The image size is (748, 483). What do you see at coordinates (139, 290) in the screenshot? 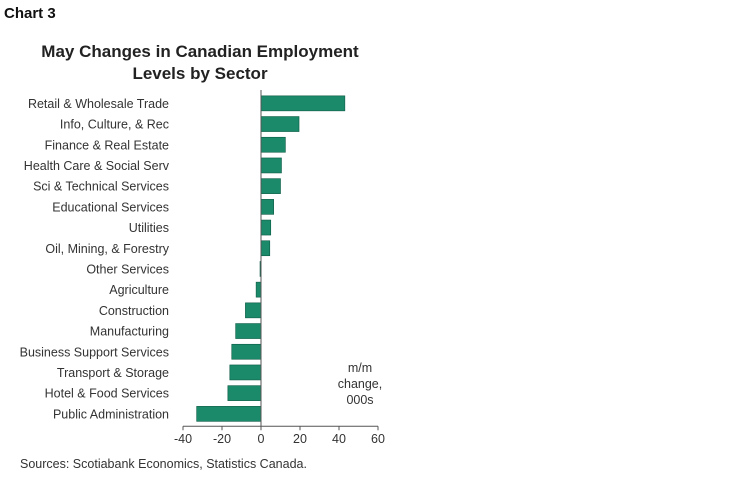
I see `category-label: Agriculture` at bounding box center [139, 290].